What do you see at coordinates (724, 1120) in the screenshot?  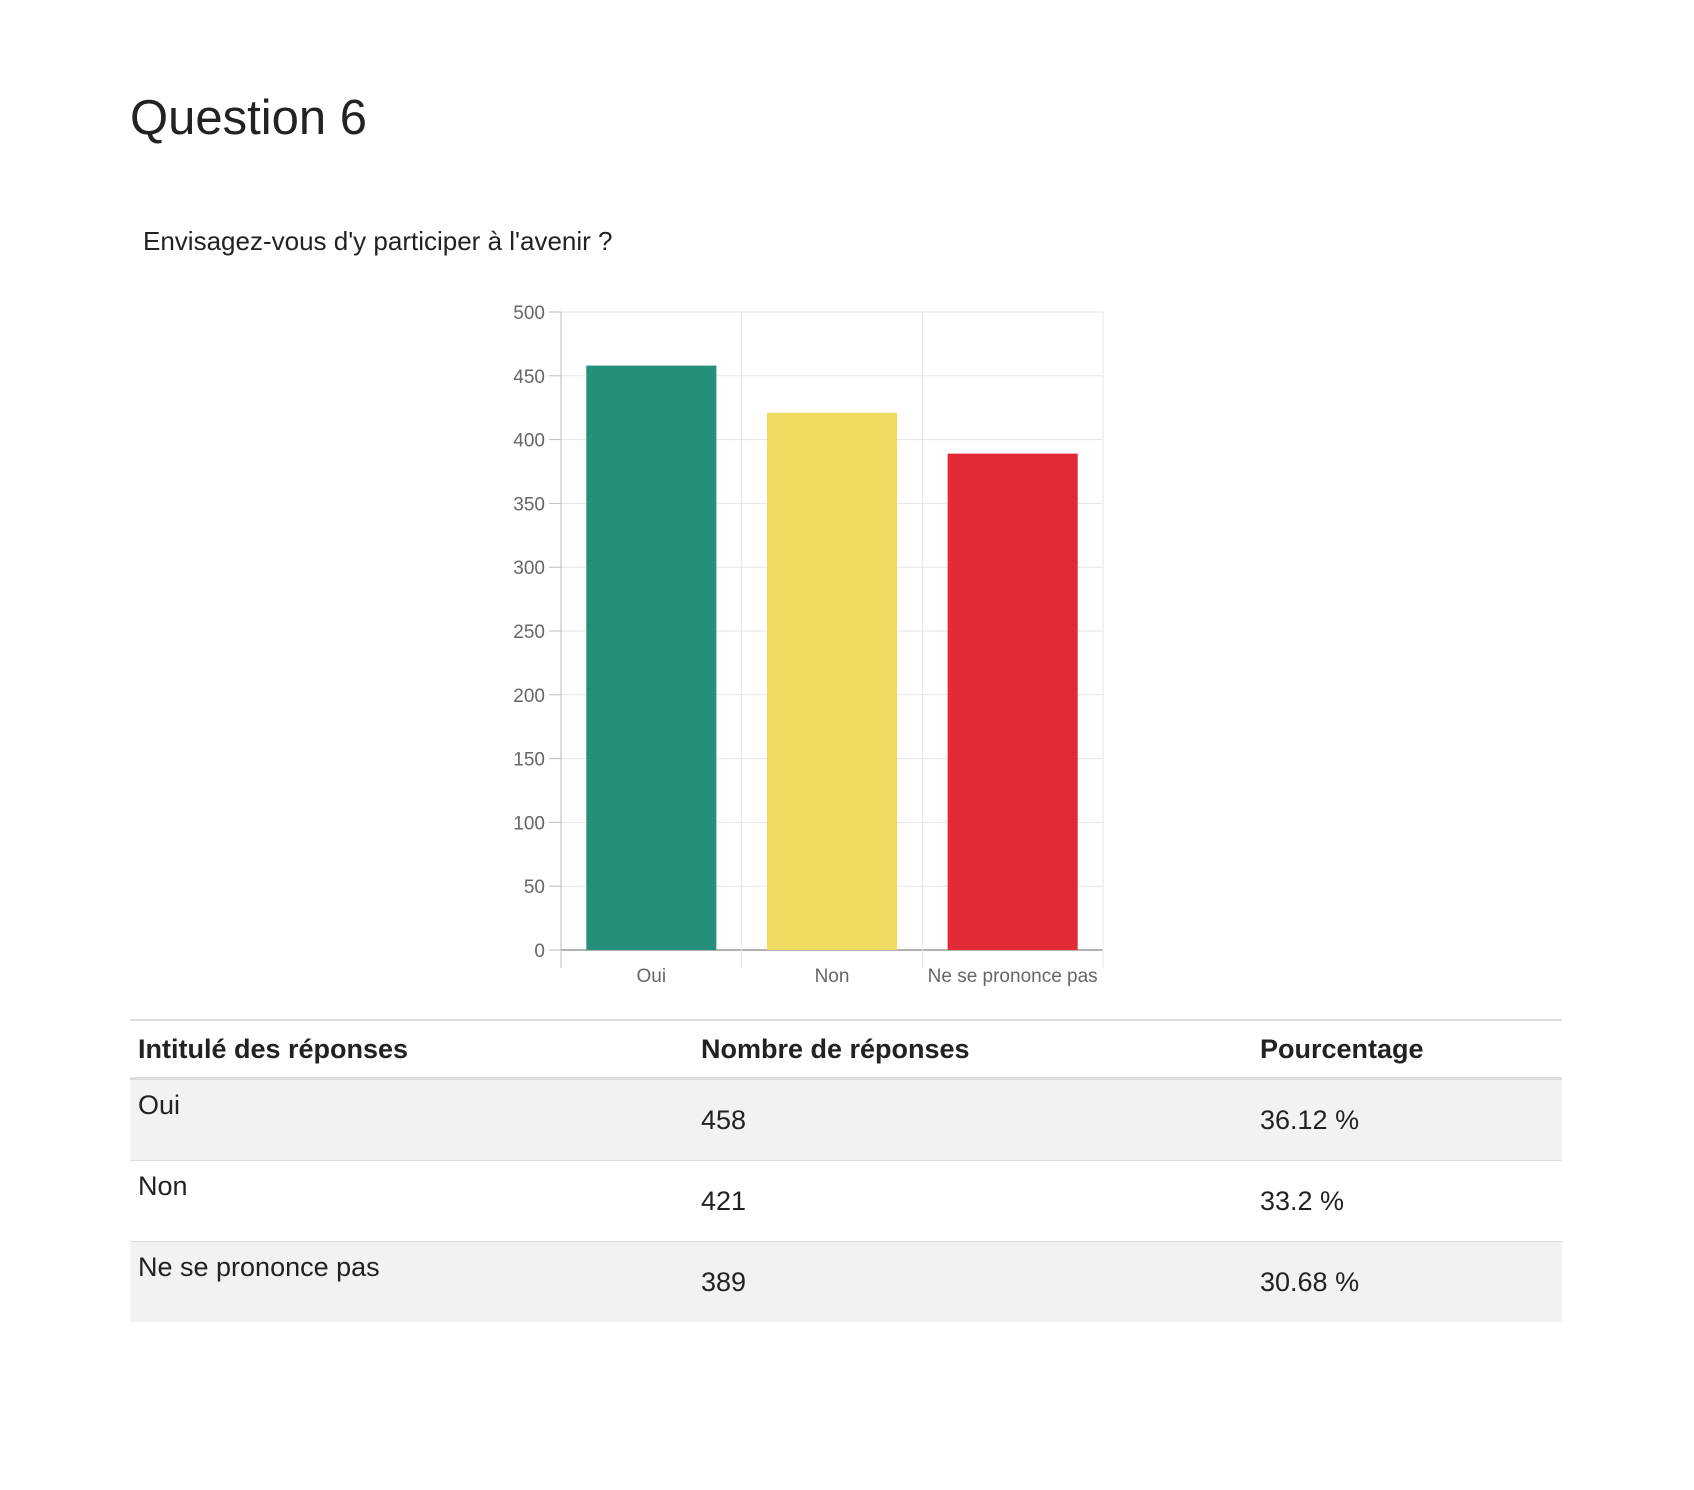 I see `row-count: 458` at bounding box center [724, 1120].